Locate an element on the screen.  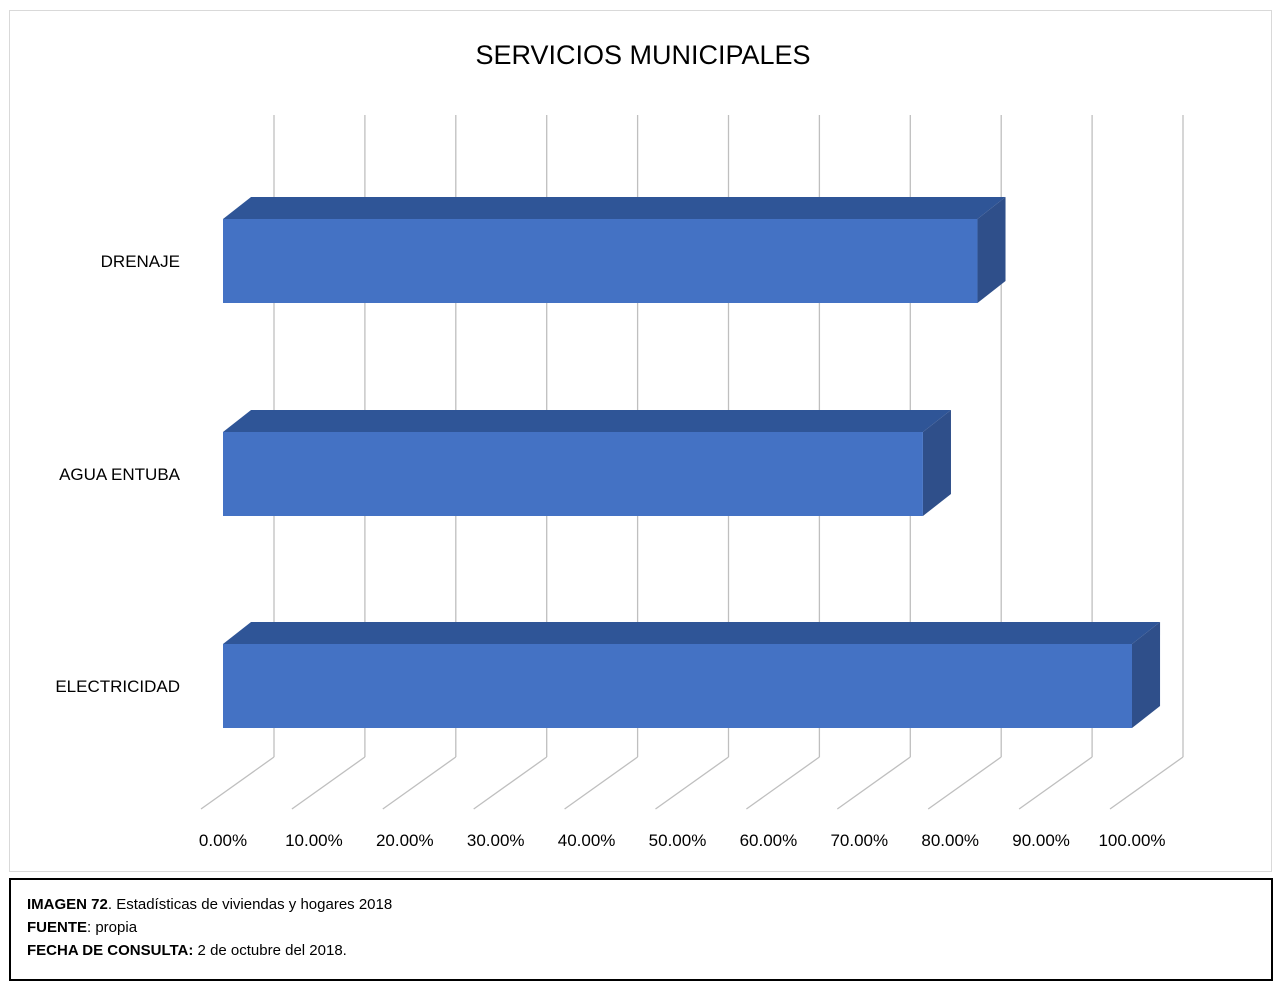
category-label: AGUA ENTUBA is located at coordinates (120, 474).